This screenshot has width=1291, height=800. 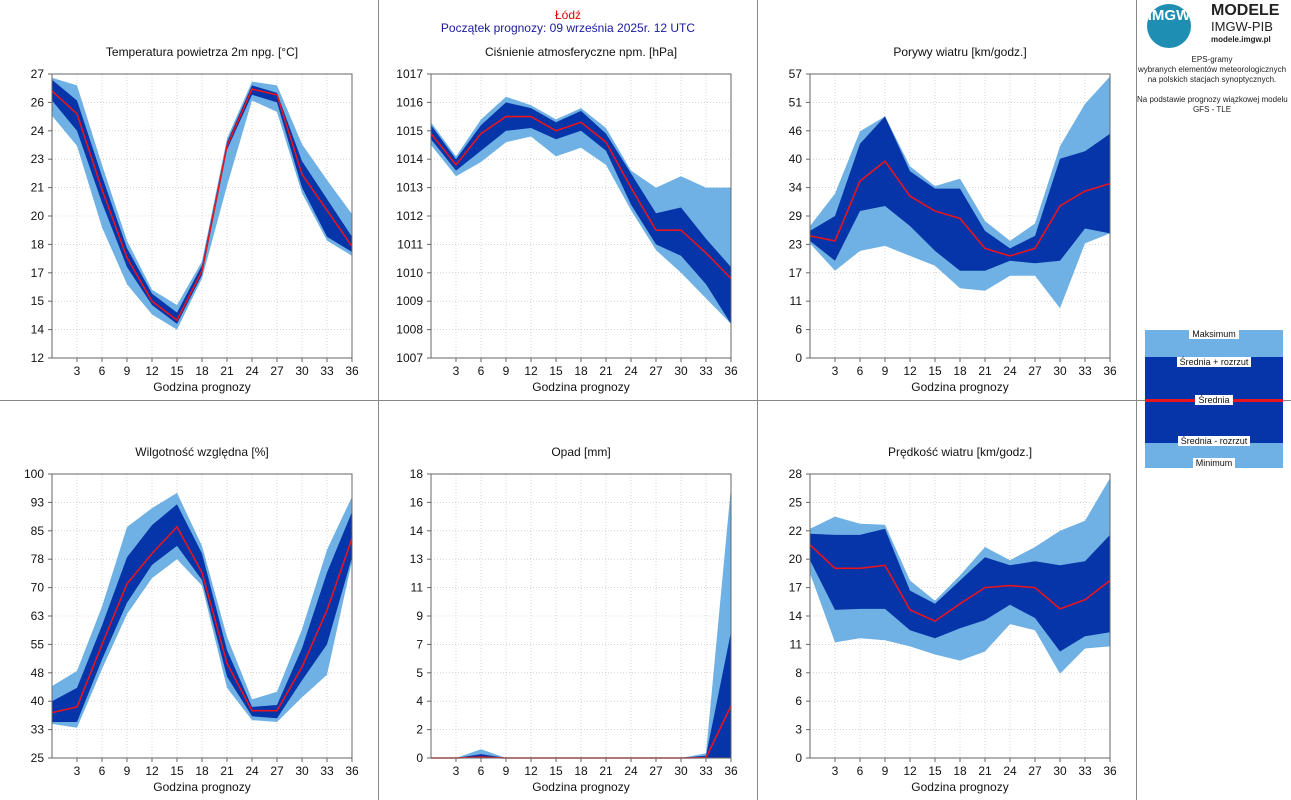 I want to click on y-tick-label: 15, so click(x=38, y=301).